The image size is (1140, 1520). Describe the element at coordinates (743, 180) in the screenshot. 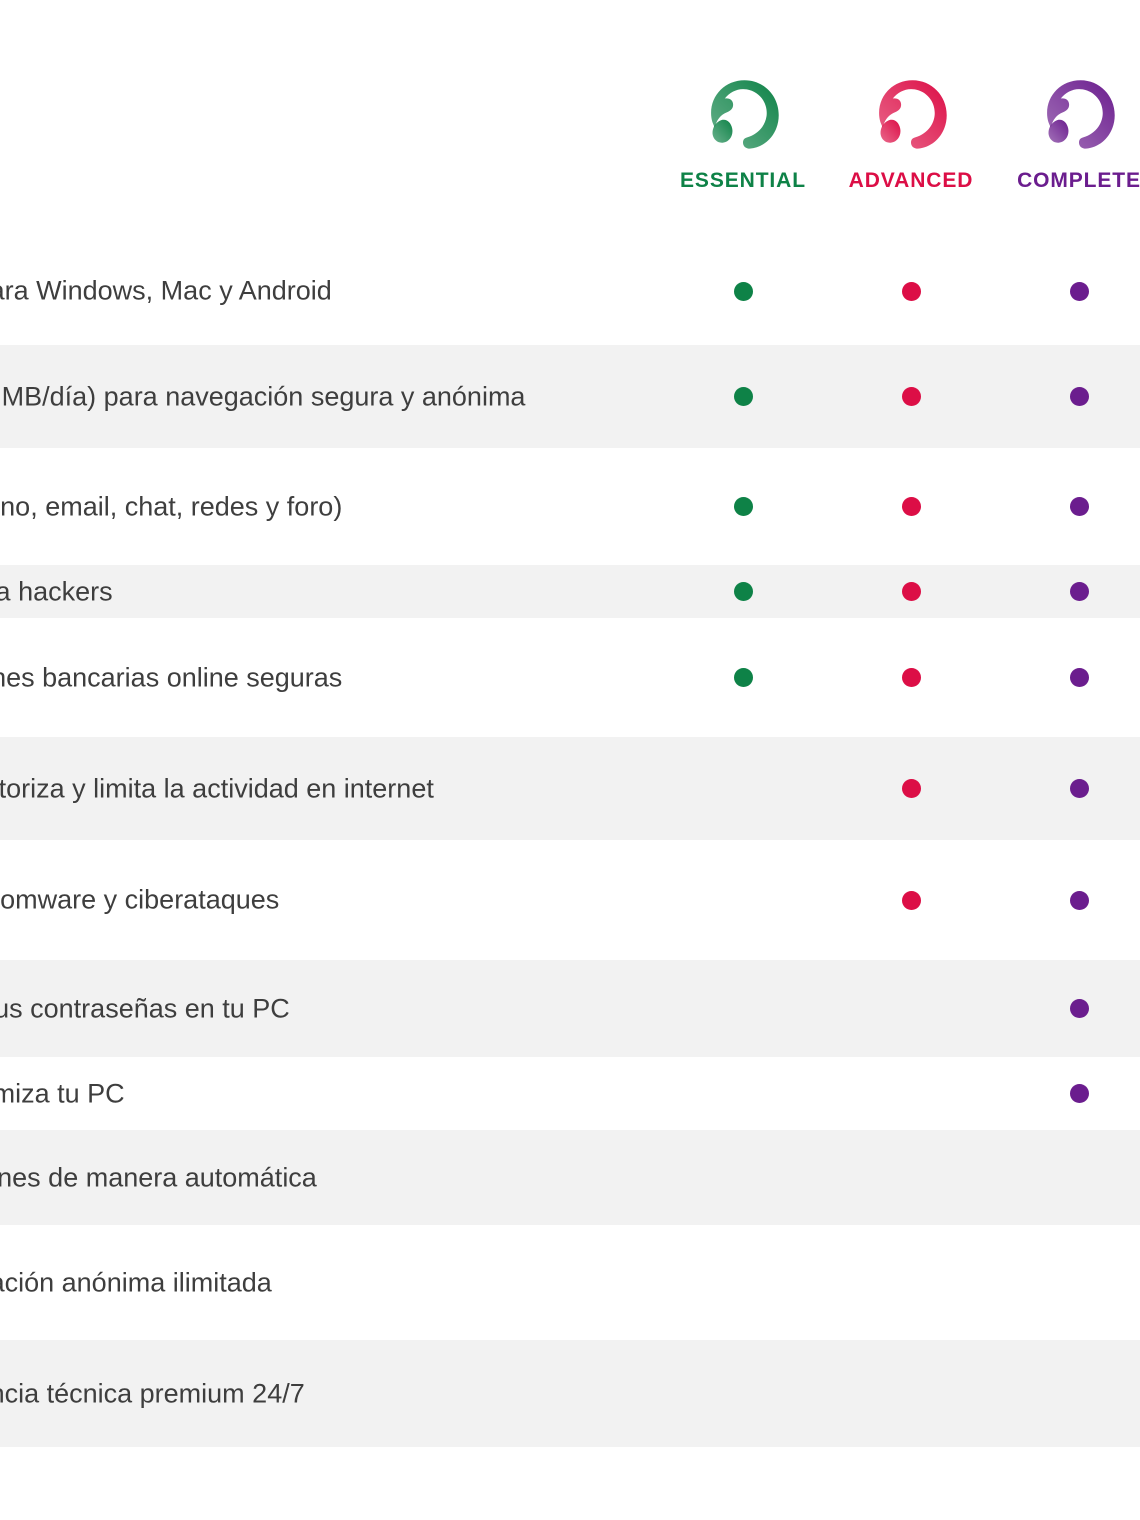

I see `plan-name-essential: ESSENTIAL` at that location.